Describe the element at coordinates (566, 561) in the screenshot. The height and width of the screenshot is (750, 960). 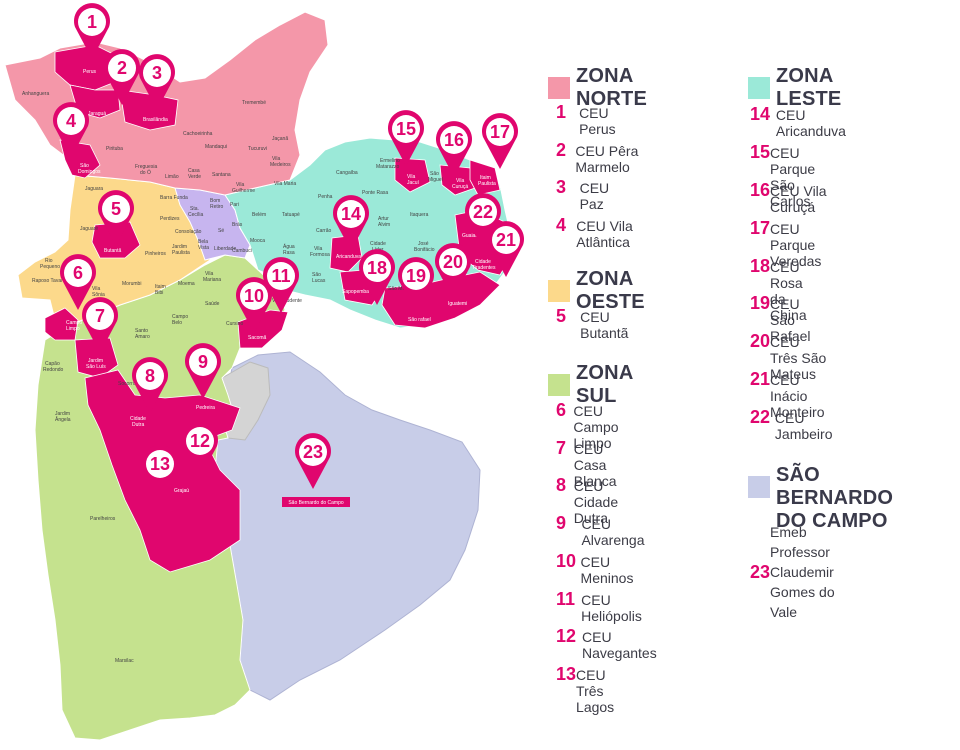
I see `legend-item-number: 10` at that location.